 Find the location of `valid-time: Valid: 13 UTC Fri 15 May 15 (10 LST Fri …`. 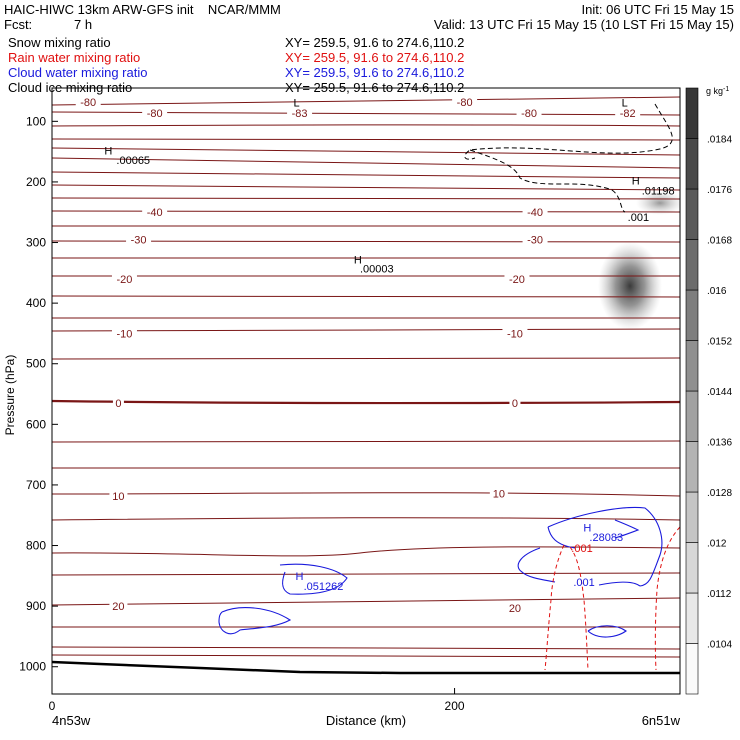

valid-time: Valid: 13 UTC Fri 15 May 15 (10 LST Fri … is located at coordinates (583, 24).